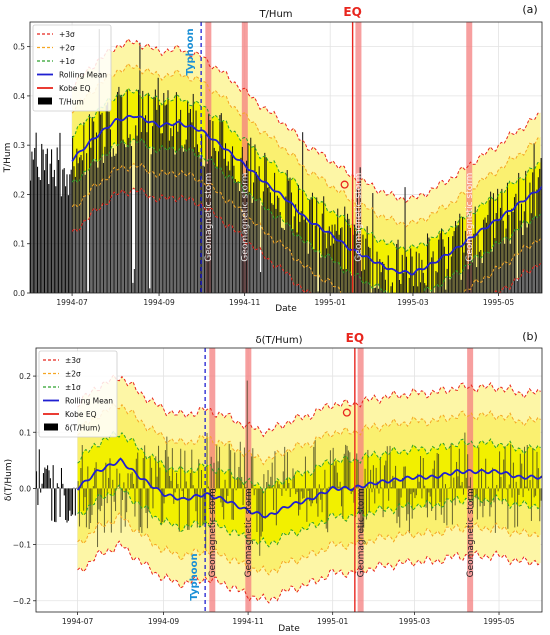 This screenshot has height=635, width=550. Describe the element at coordinates (309, 488) in the screenshot. I see `rolling-mean-line` at that location.